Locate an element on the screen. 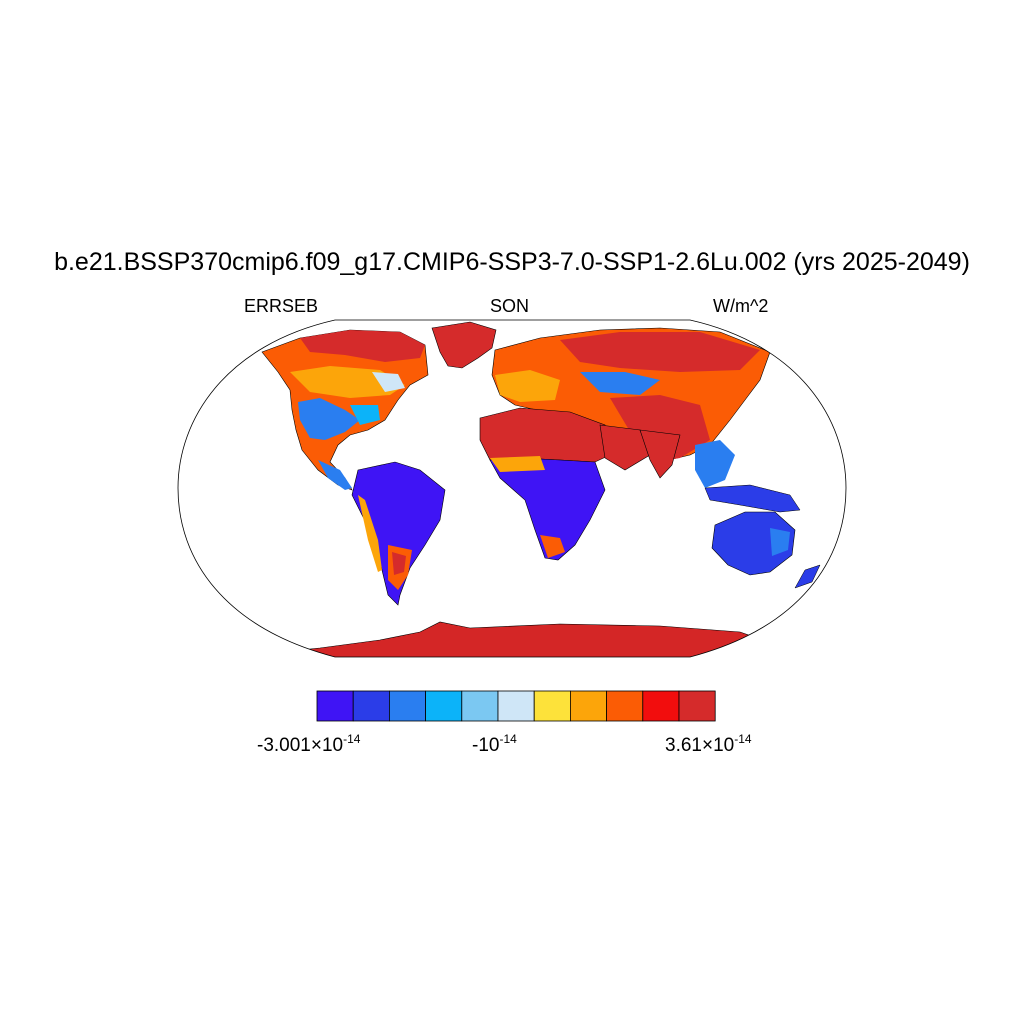  asia-south-red is located at coordinates (660, 428).